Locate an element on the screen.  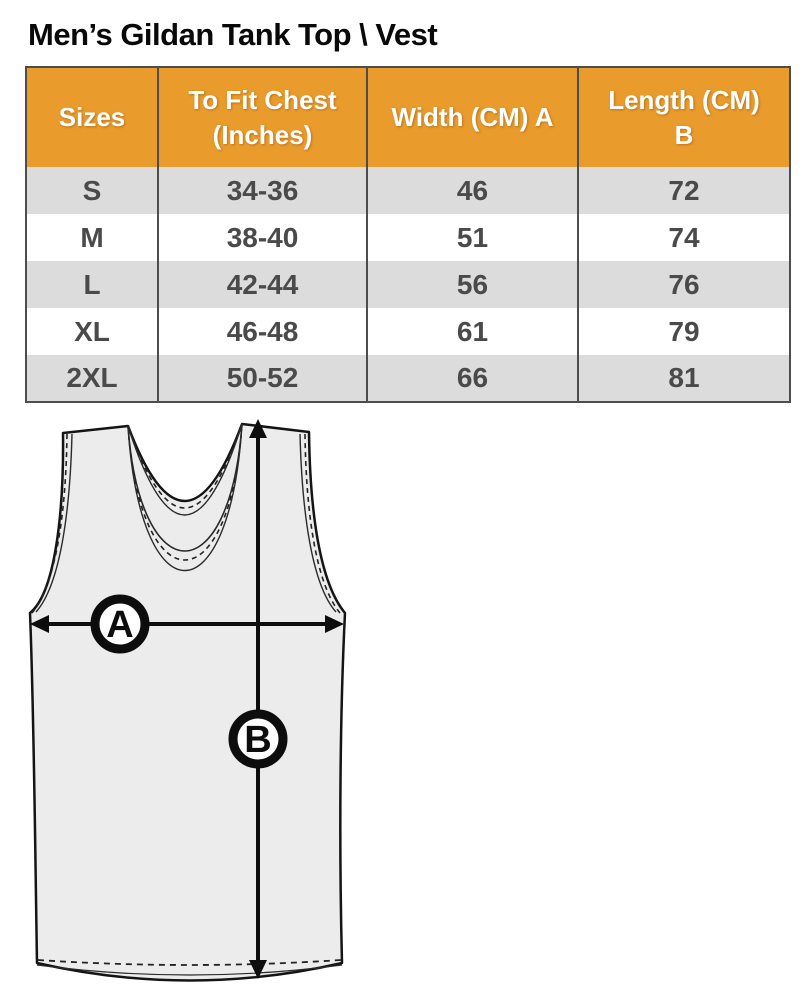
chest-cell: 42-44 is located at coordinates (262, 285).